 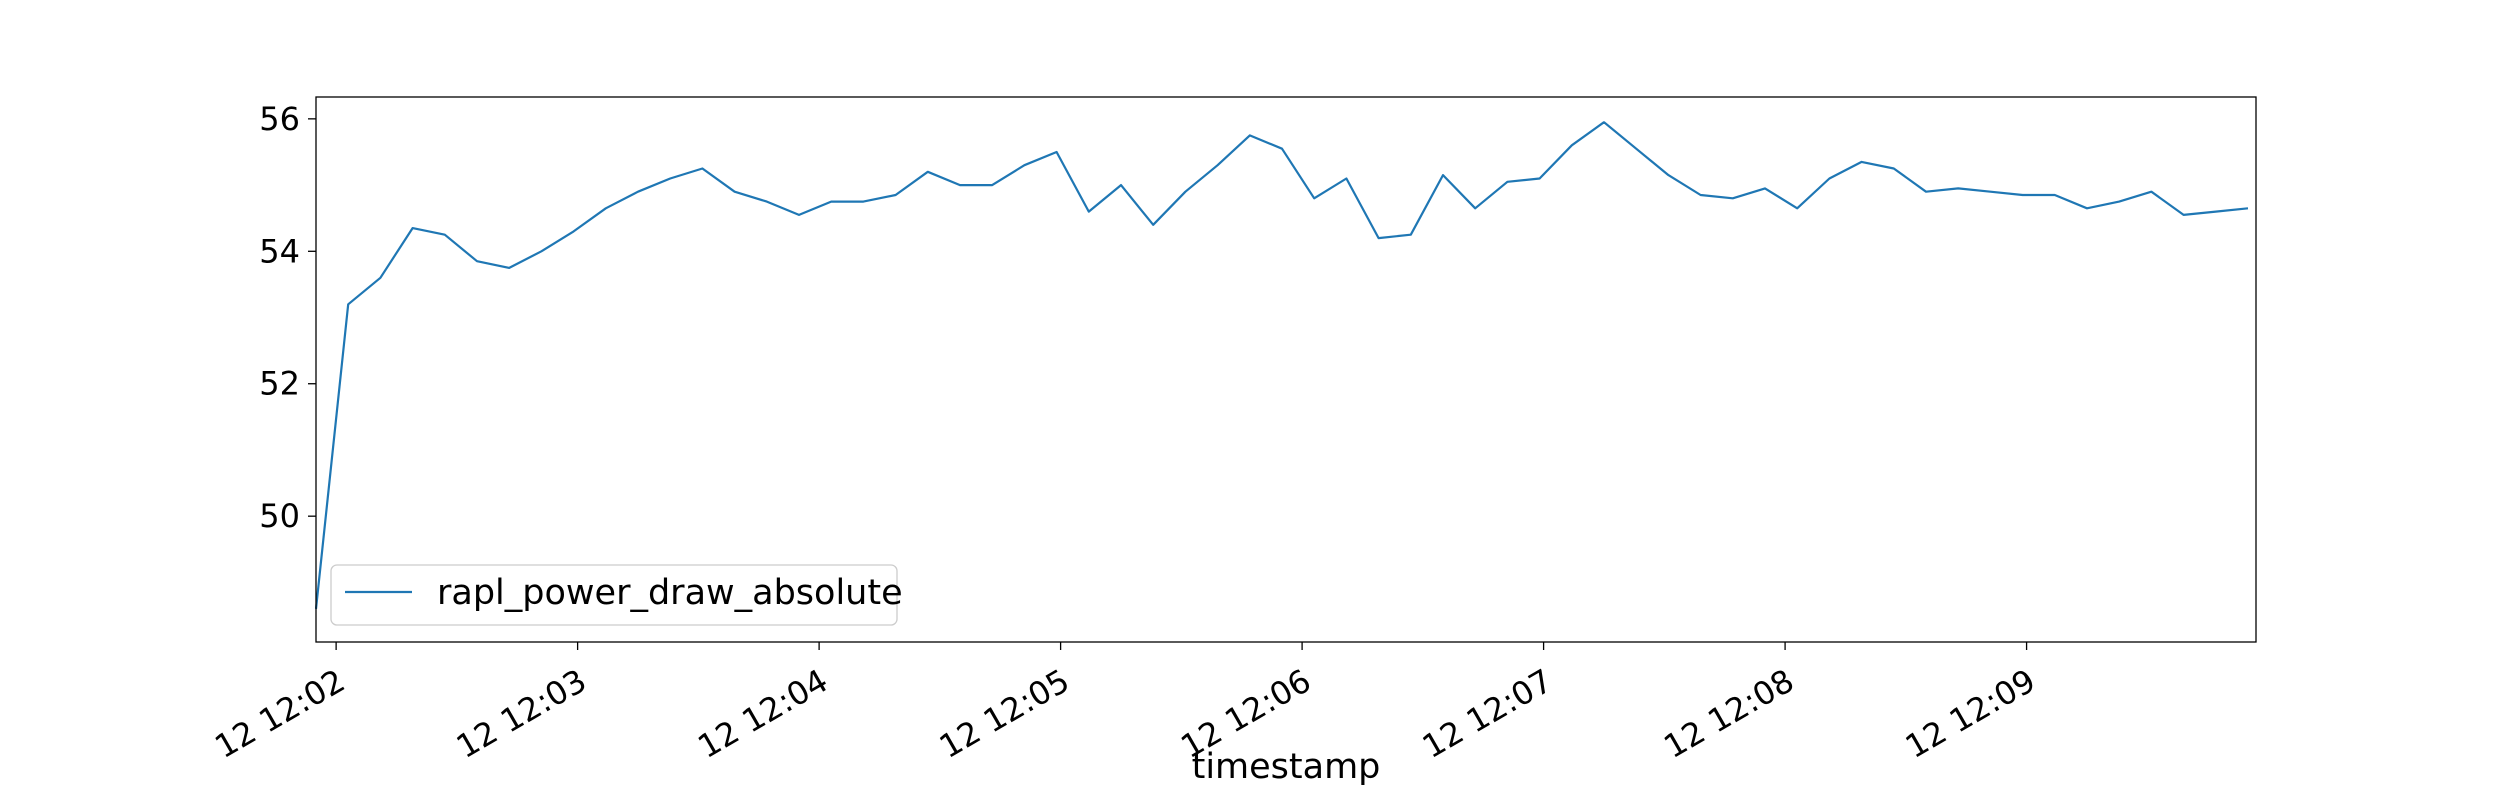 I want to click on y-tick-label: 50, so click(x=279, y=516).